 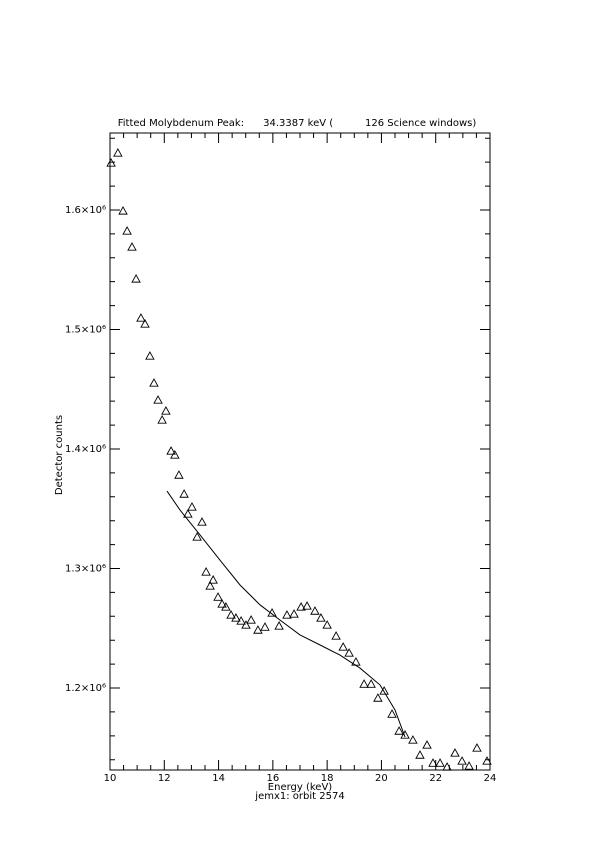 I want to click on y-tick-label: 1.3×10⁶, so click(x=85, y=569).